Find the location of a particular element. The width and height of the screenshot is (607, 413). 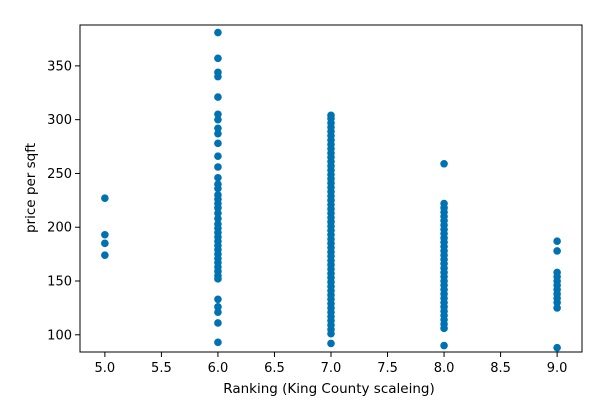

y-tick-label: 200 is located at coordinates (59, 228).